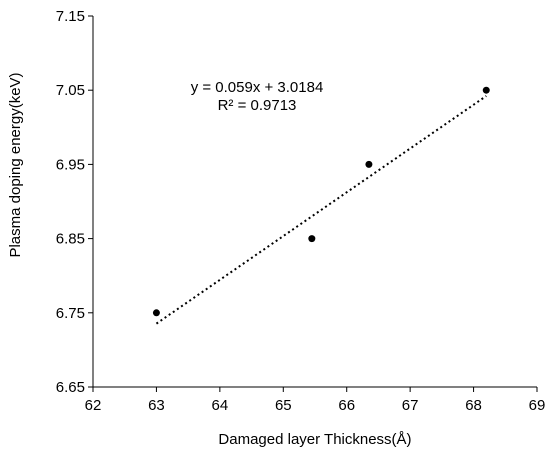 This screenshot has height=459, width=550. What do you see at coordinates (70, 202) in the screenshot?
I see `y-tick-labels: 6.65 6.75 6.85 6.95 7.05 7.15` at bounding box center [70, 202].